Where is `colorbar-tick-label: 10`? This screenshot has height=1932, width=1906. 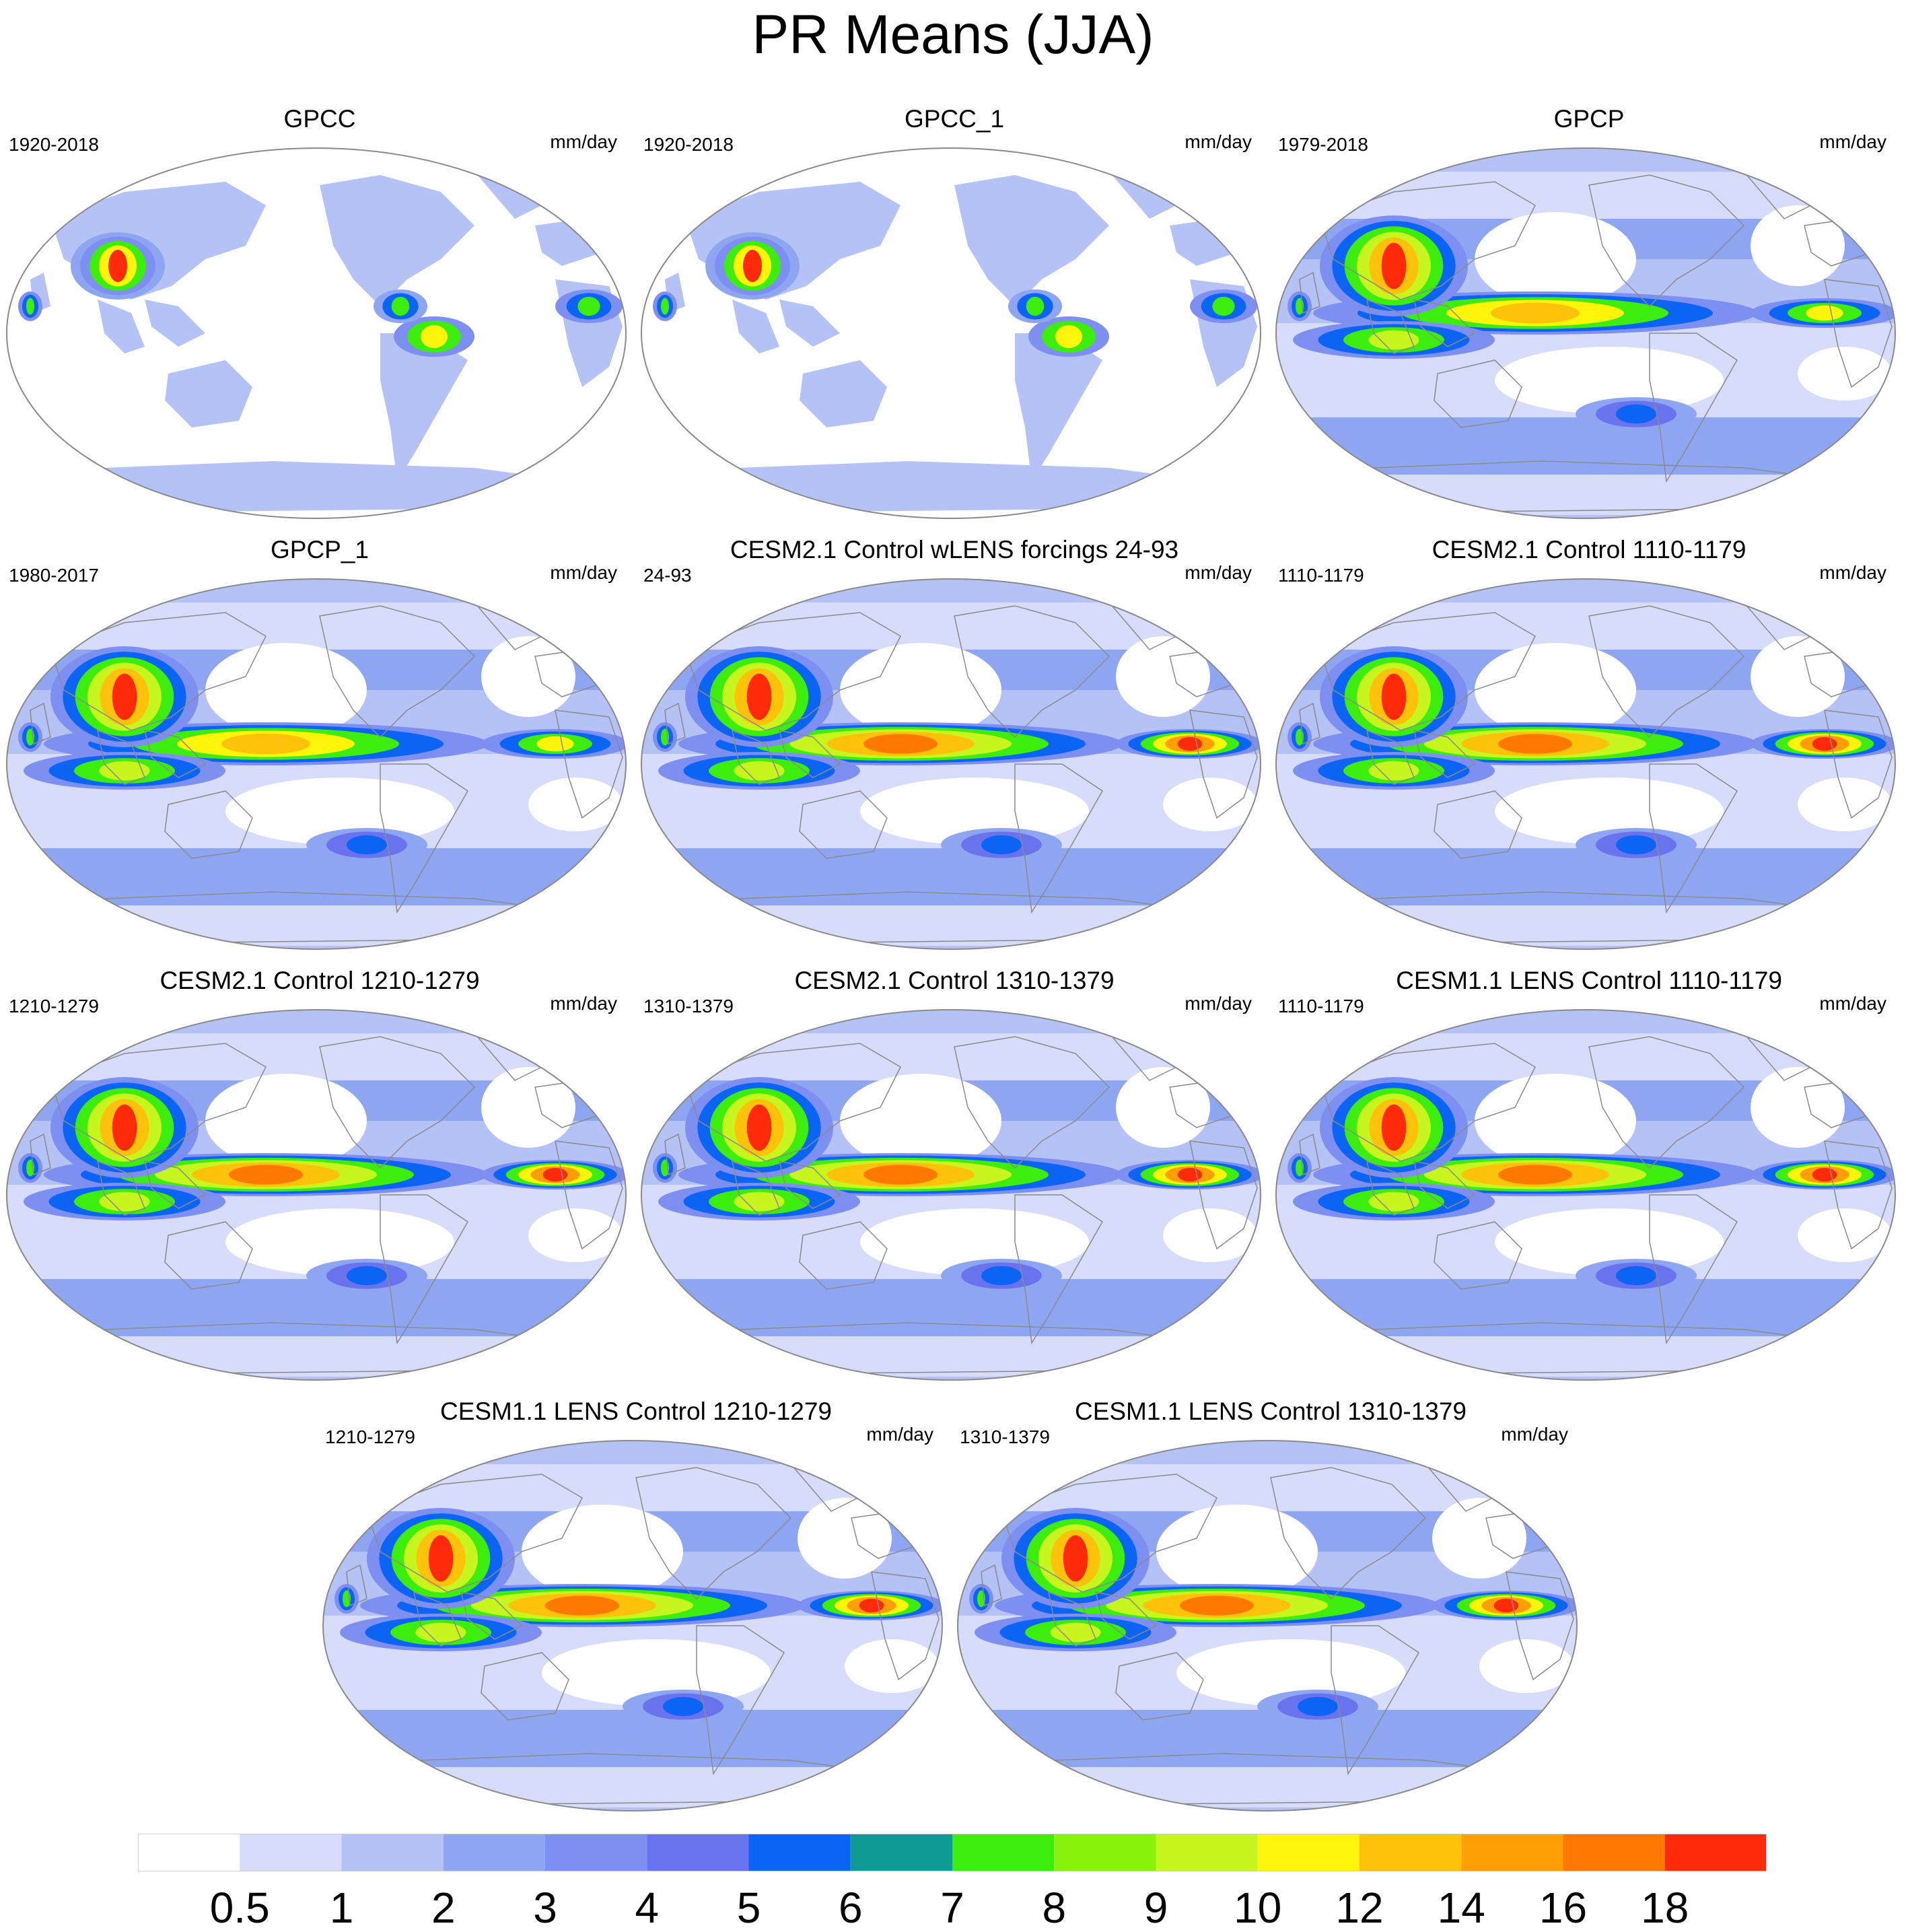 colorbar-tick-label: 10 is located at coordinates (1258, 1908).